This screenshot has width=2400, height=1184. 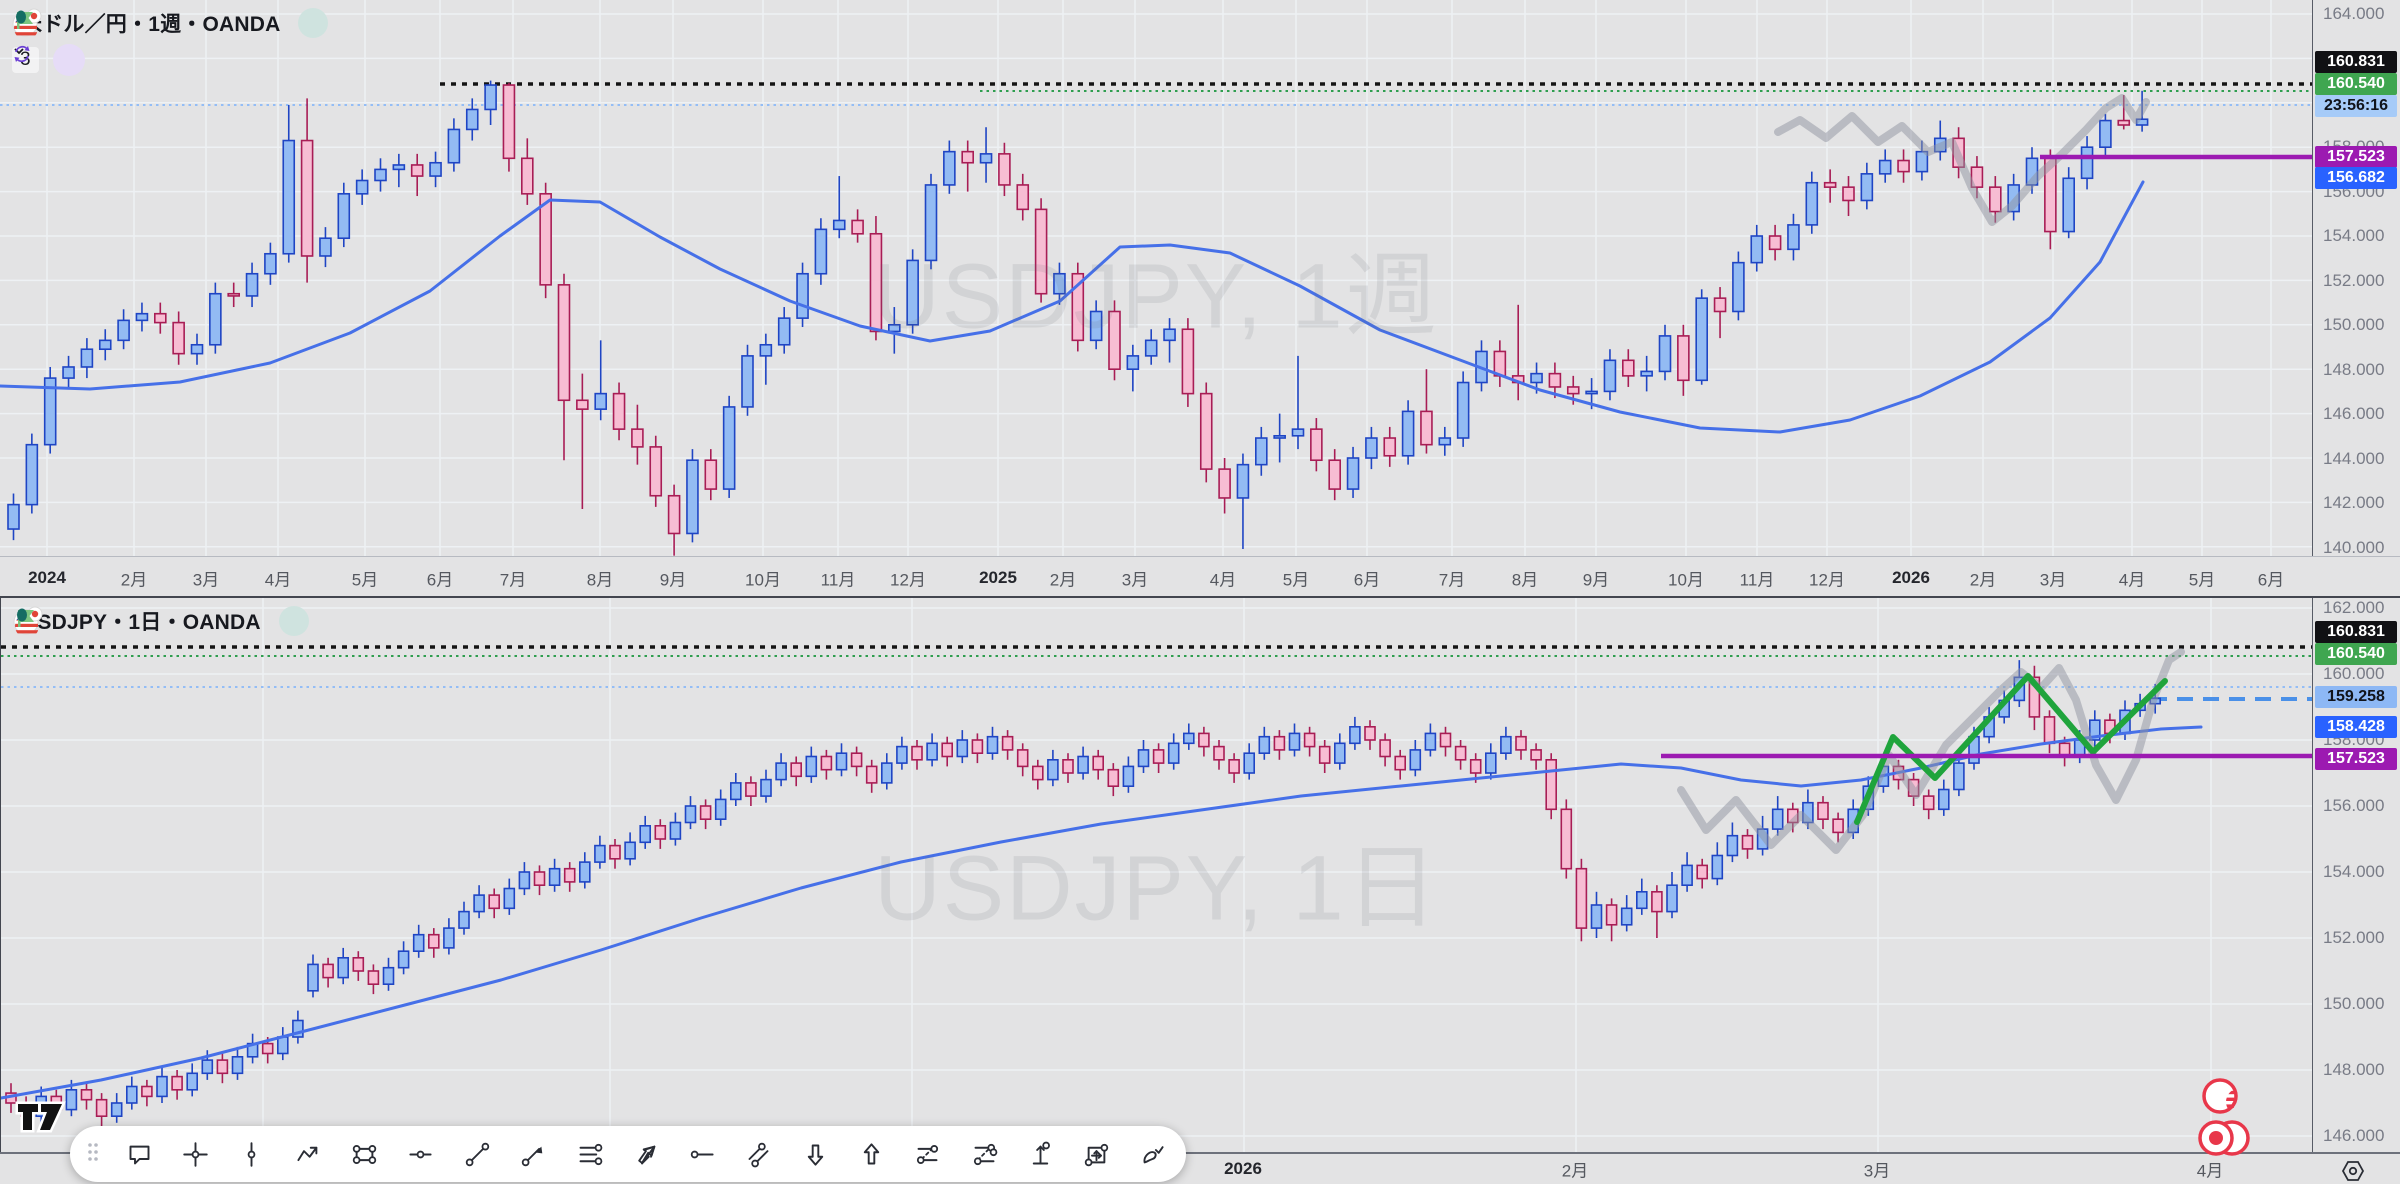 What do you see at coordinates (93, 1154) in the screenshot?
I see `toolbar-drag-handle` at bounding box center [93, 1154].